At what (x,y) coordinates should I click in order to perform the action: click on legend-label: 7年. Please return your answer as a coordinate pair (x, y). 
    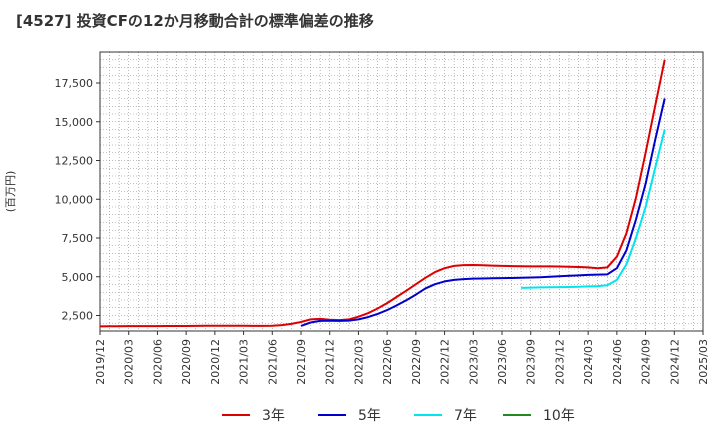
    Looking at the image, I should click on (465, 416).